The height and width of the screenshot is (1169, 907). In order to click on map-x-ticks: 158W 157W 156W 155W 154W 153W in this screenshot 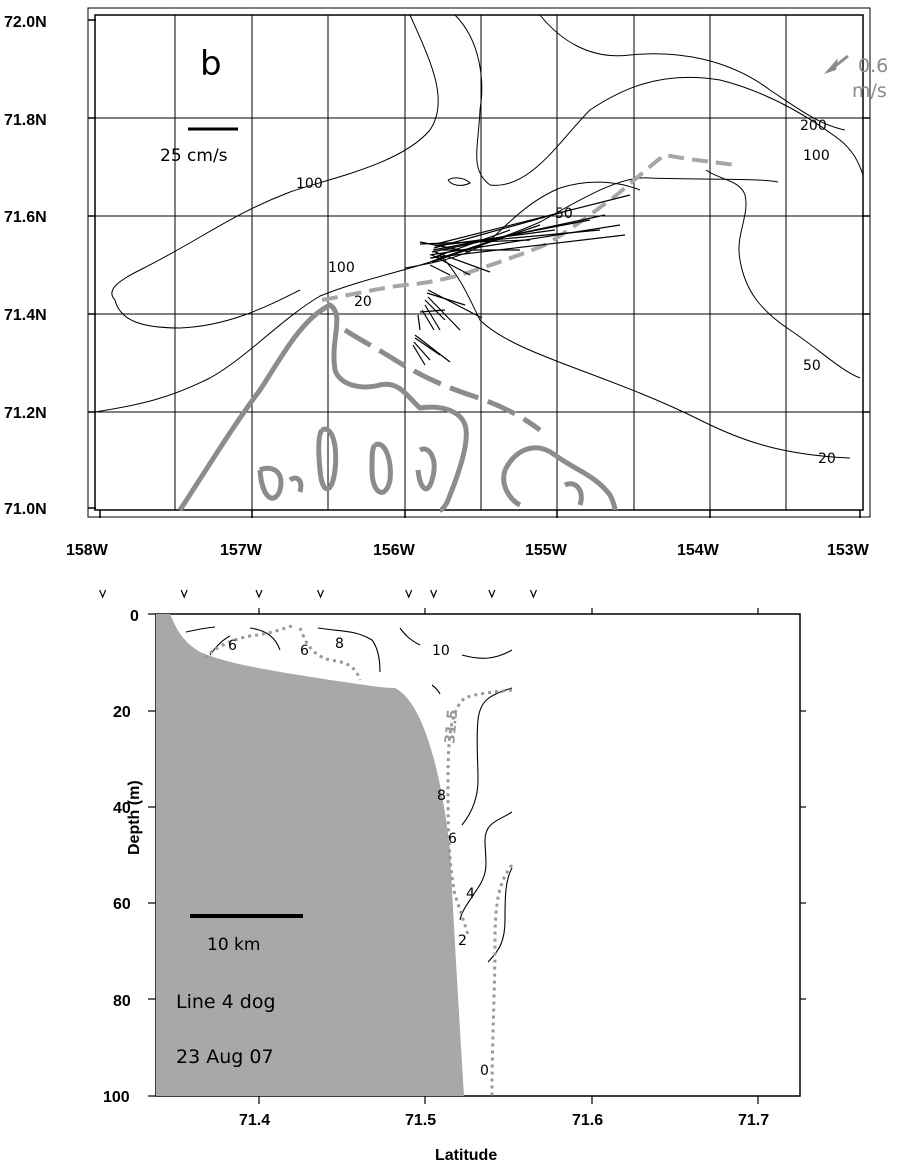, I will do `click(468, 550)`.